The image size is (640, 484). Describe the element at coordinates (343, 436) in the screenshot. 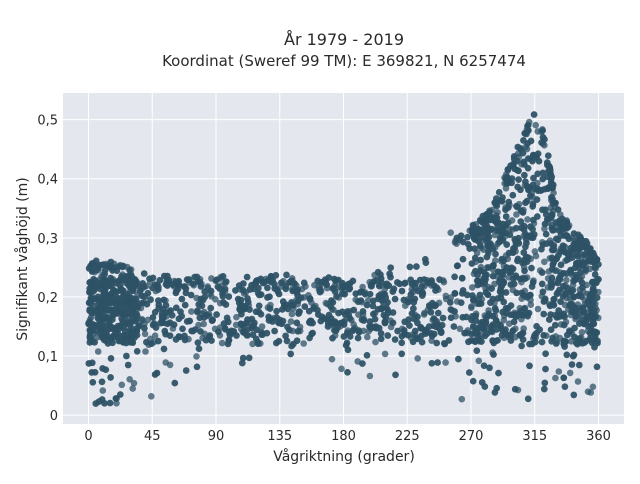

I see `x-tick-label: 180` at that location.